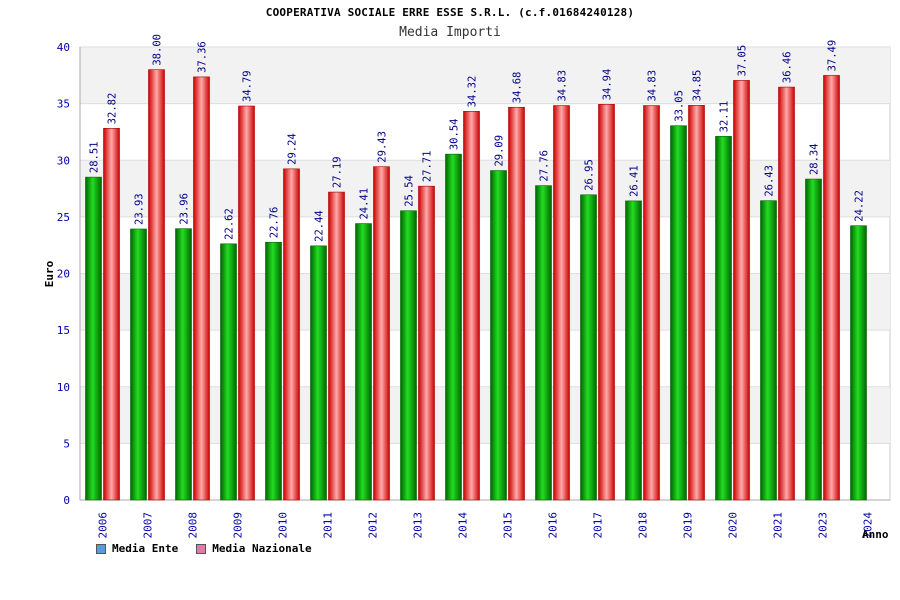 This screenshot has width=900, height=600. I want to click on x-tick-label: 2021, so click(778, 525).